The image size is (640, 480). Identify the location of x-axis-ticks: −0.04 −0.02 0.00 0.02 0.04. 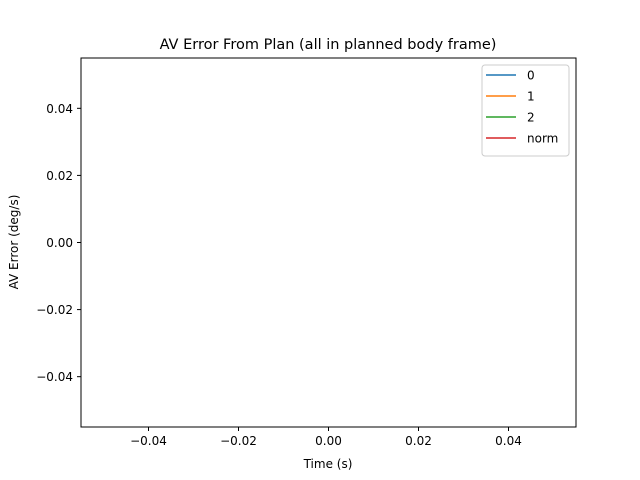
(326, 437).